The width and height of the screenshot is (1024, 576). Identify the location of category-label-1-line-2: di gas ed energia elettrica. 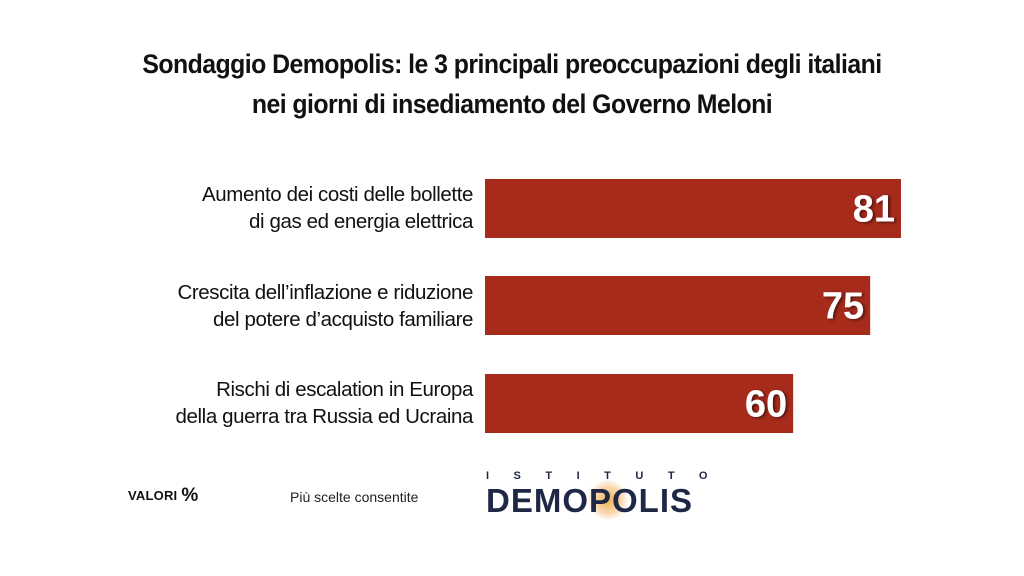
(361, 221).